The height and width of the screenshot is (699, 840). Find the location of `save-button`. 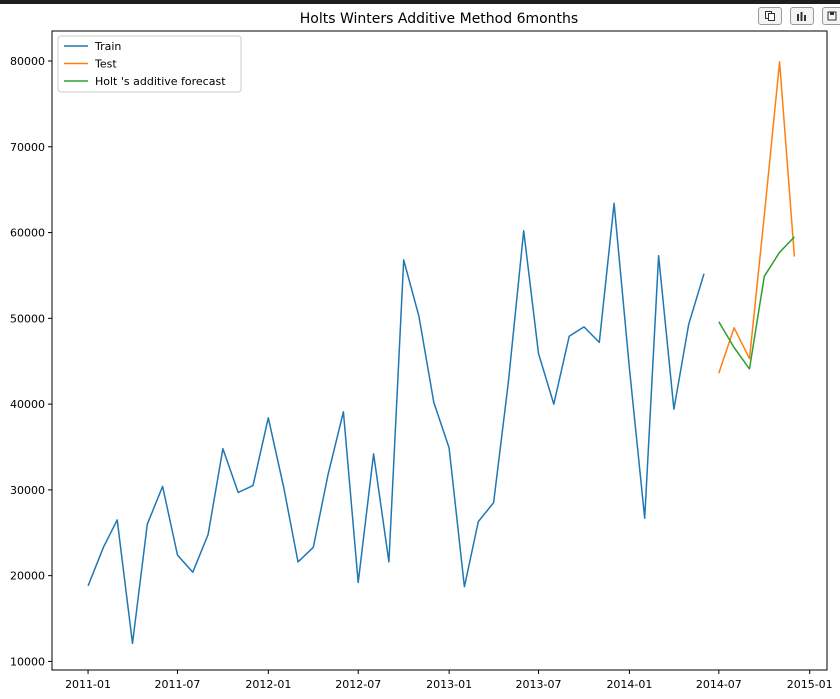

save-button is located at coordinates (831, 16).